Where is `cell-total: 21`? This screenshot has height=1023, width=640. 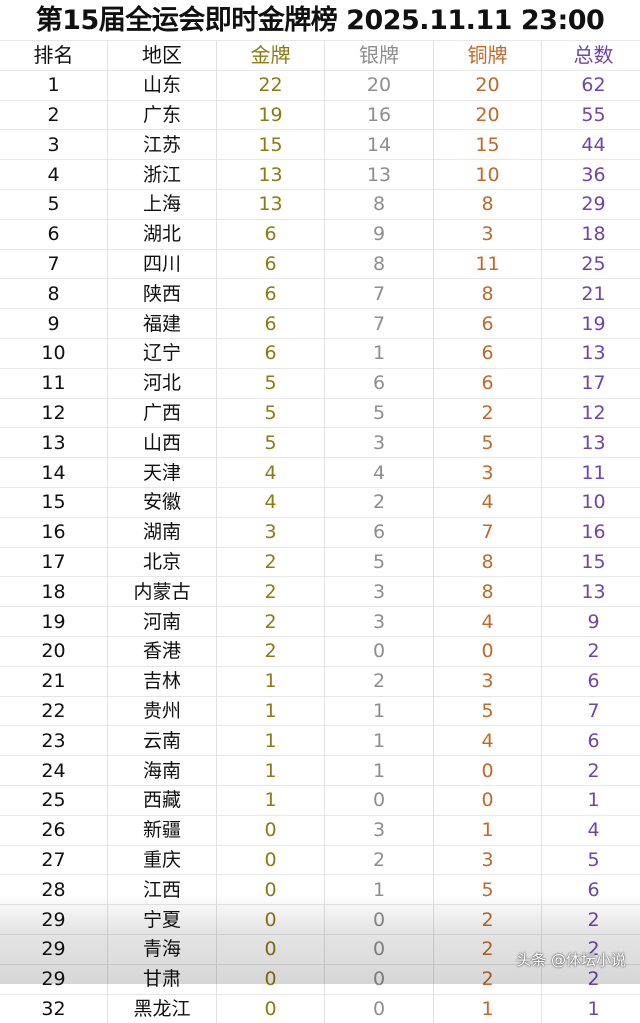 cell-total: 21 is located at coordinates (591, 294).